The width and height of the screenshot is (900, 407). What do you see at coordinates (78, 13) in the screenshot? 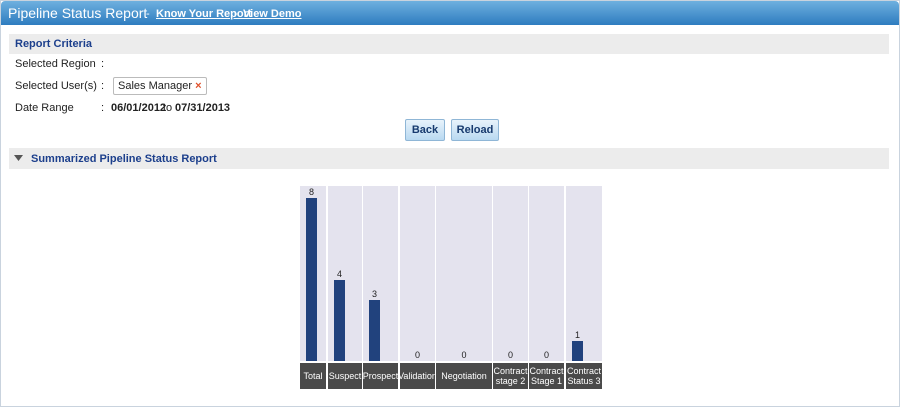
I see `page-title: Pipeline Status Report` at bounding box center [78, 13].